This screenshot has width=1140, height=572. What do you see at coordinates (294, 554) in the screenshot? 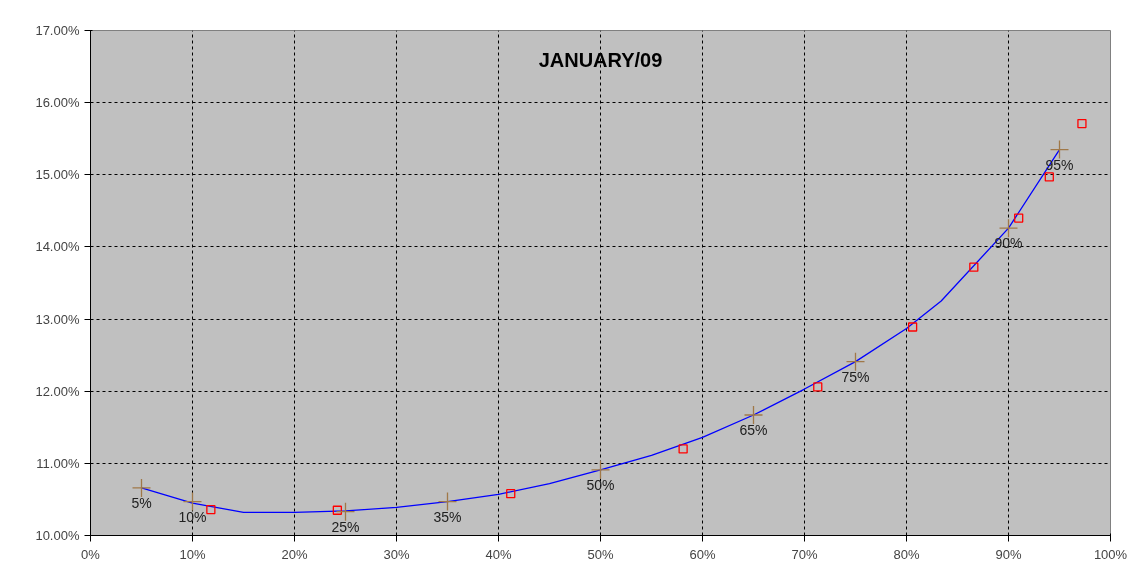
I see `x-tick-label: 20%` at bounding box center [294, 554].